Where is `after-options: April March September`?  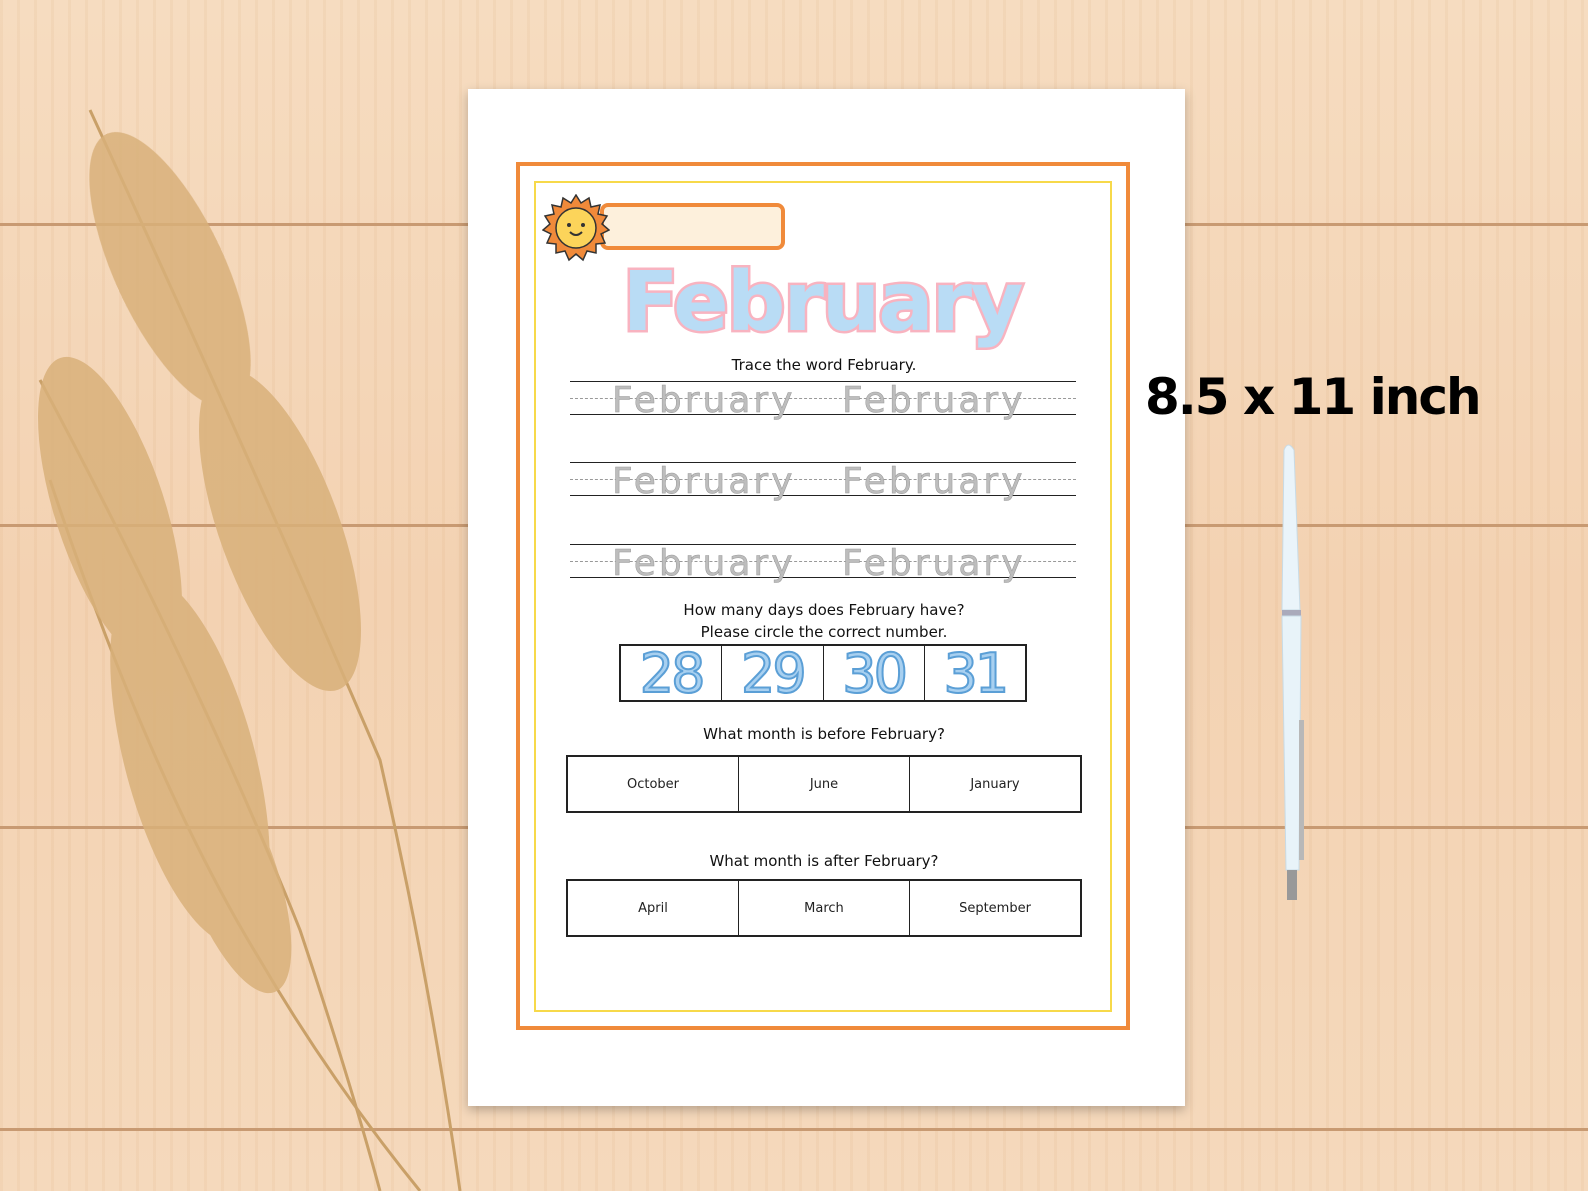 after-options: April March September is located at coordinates (824, 908).